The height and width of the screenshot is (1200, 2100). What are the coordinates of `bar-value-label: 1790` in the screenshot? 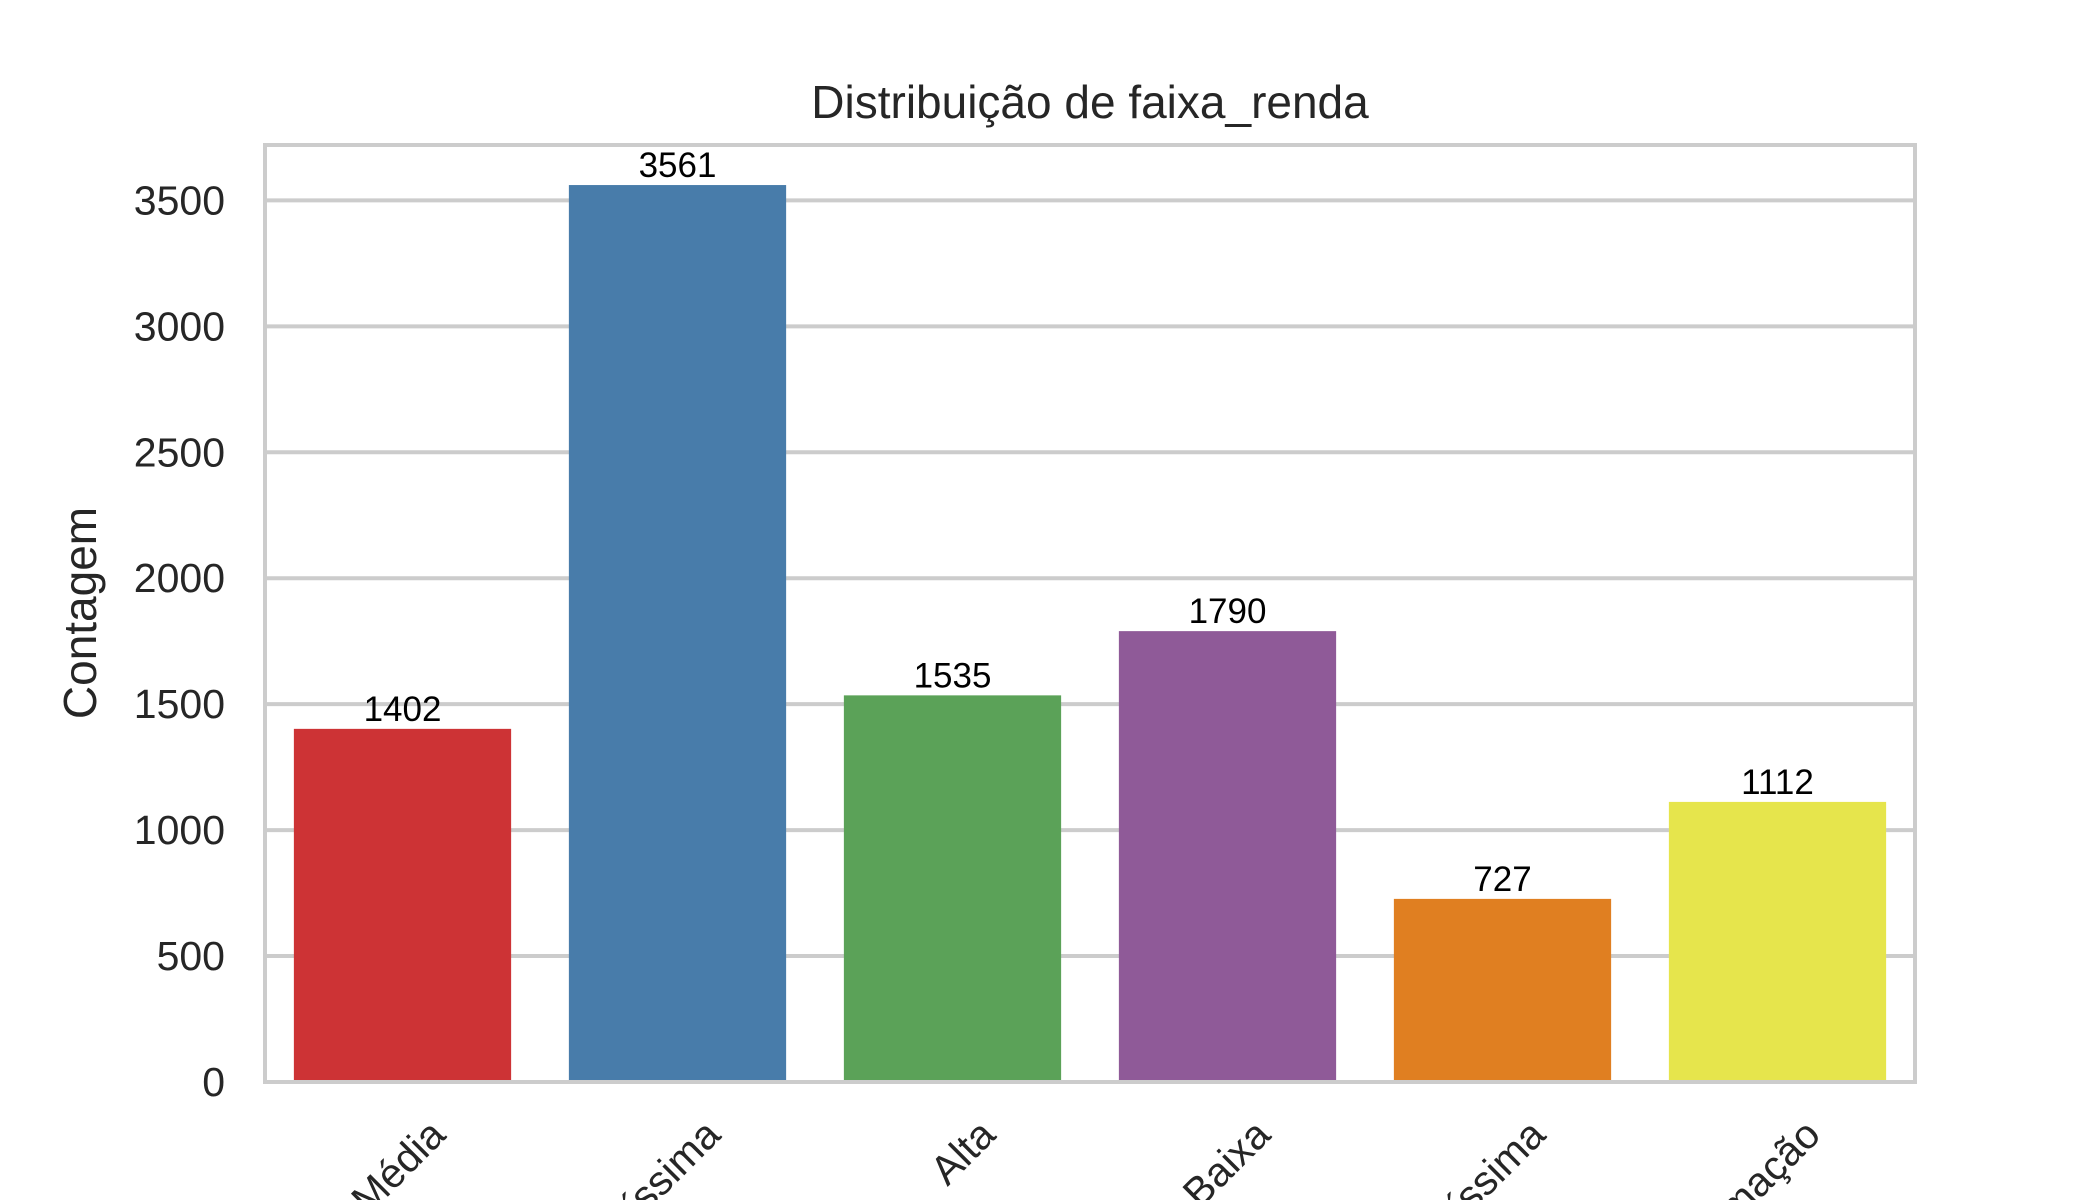 It's located at (1228, 611).